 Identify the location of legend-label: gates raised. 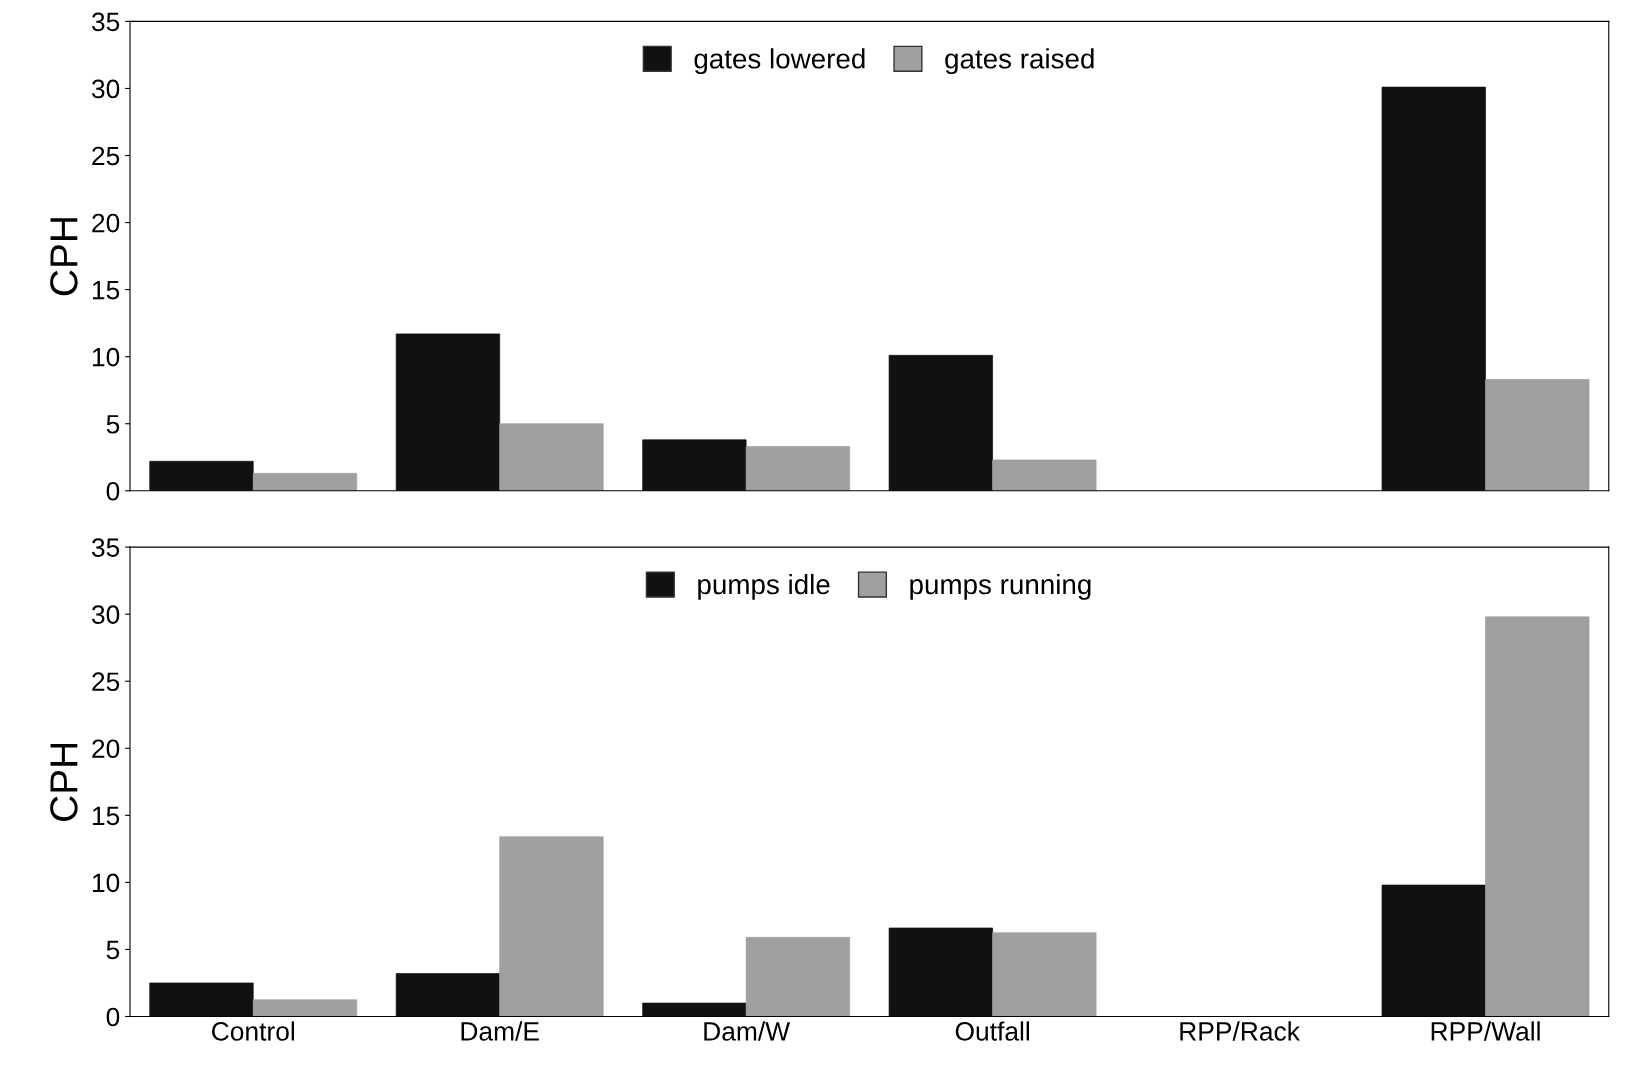
(1019, 61).